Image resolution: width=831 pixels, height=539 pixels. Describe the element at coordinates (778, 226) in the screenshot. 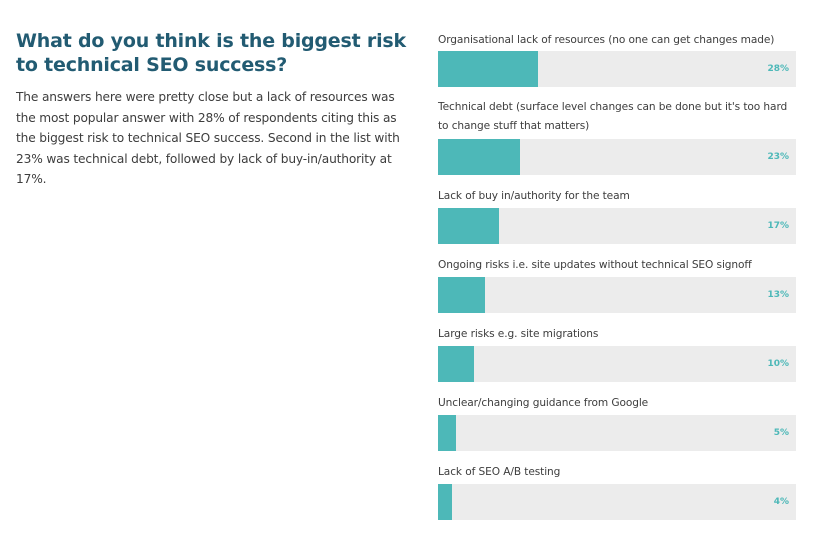

I see `bar-value-label: 17%` at that location.